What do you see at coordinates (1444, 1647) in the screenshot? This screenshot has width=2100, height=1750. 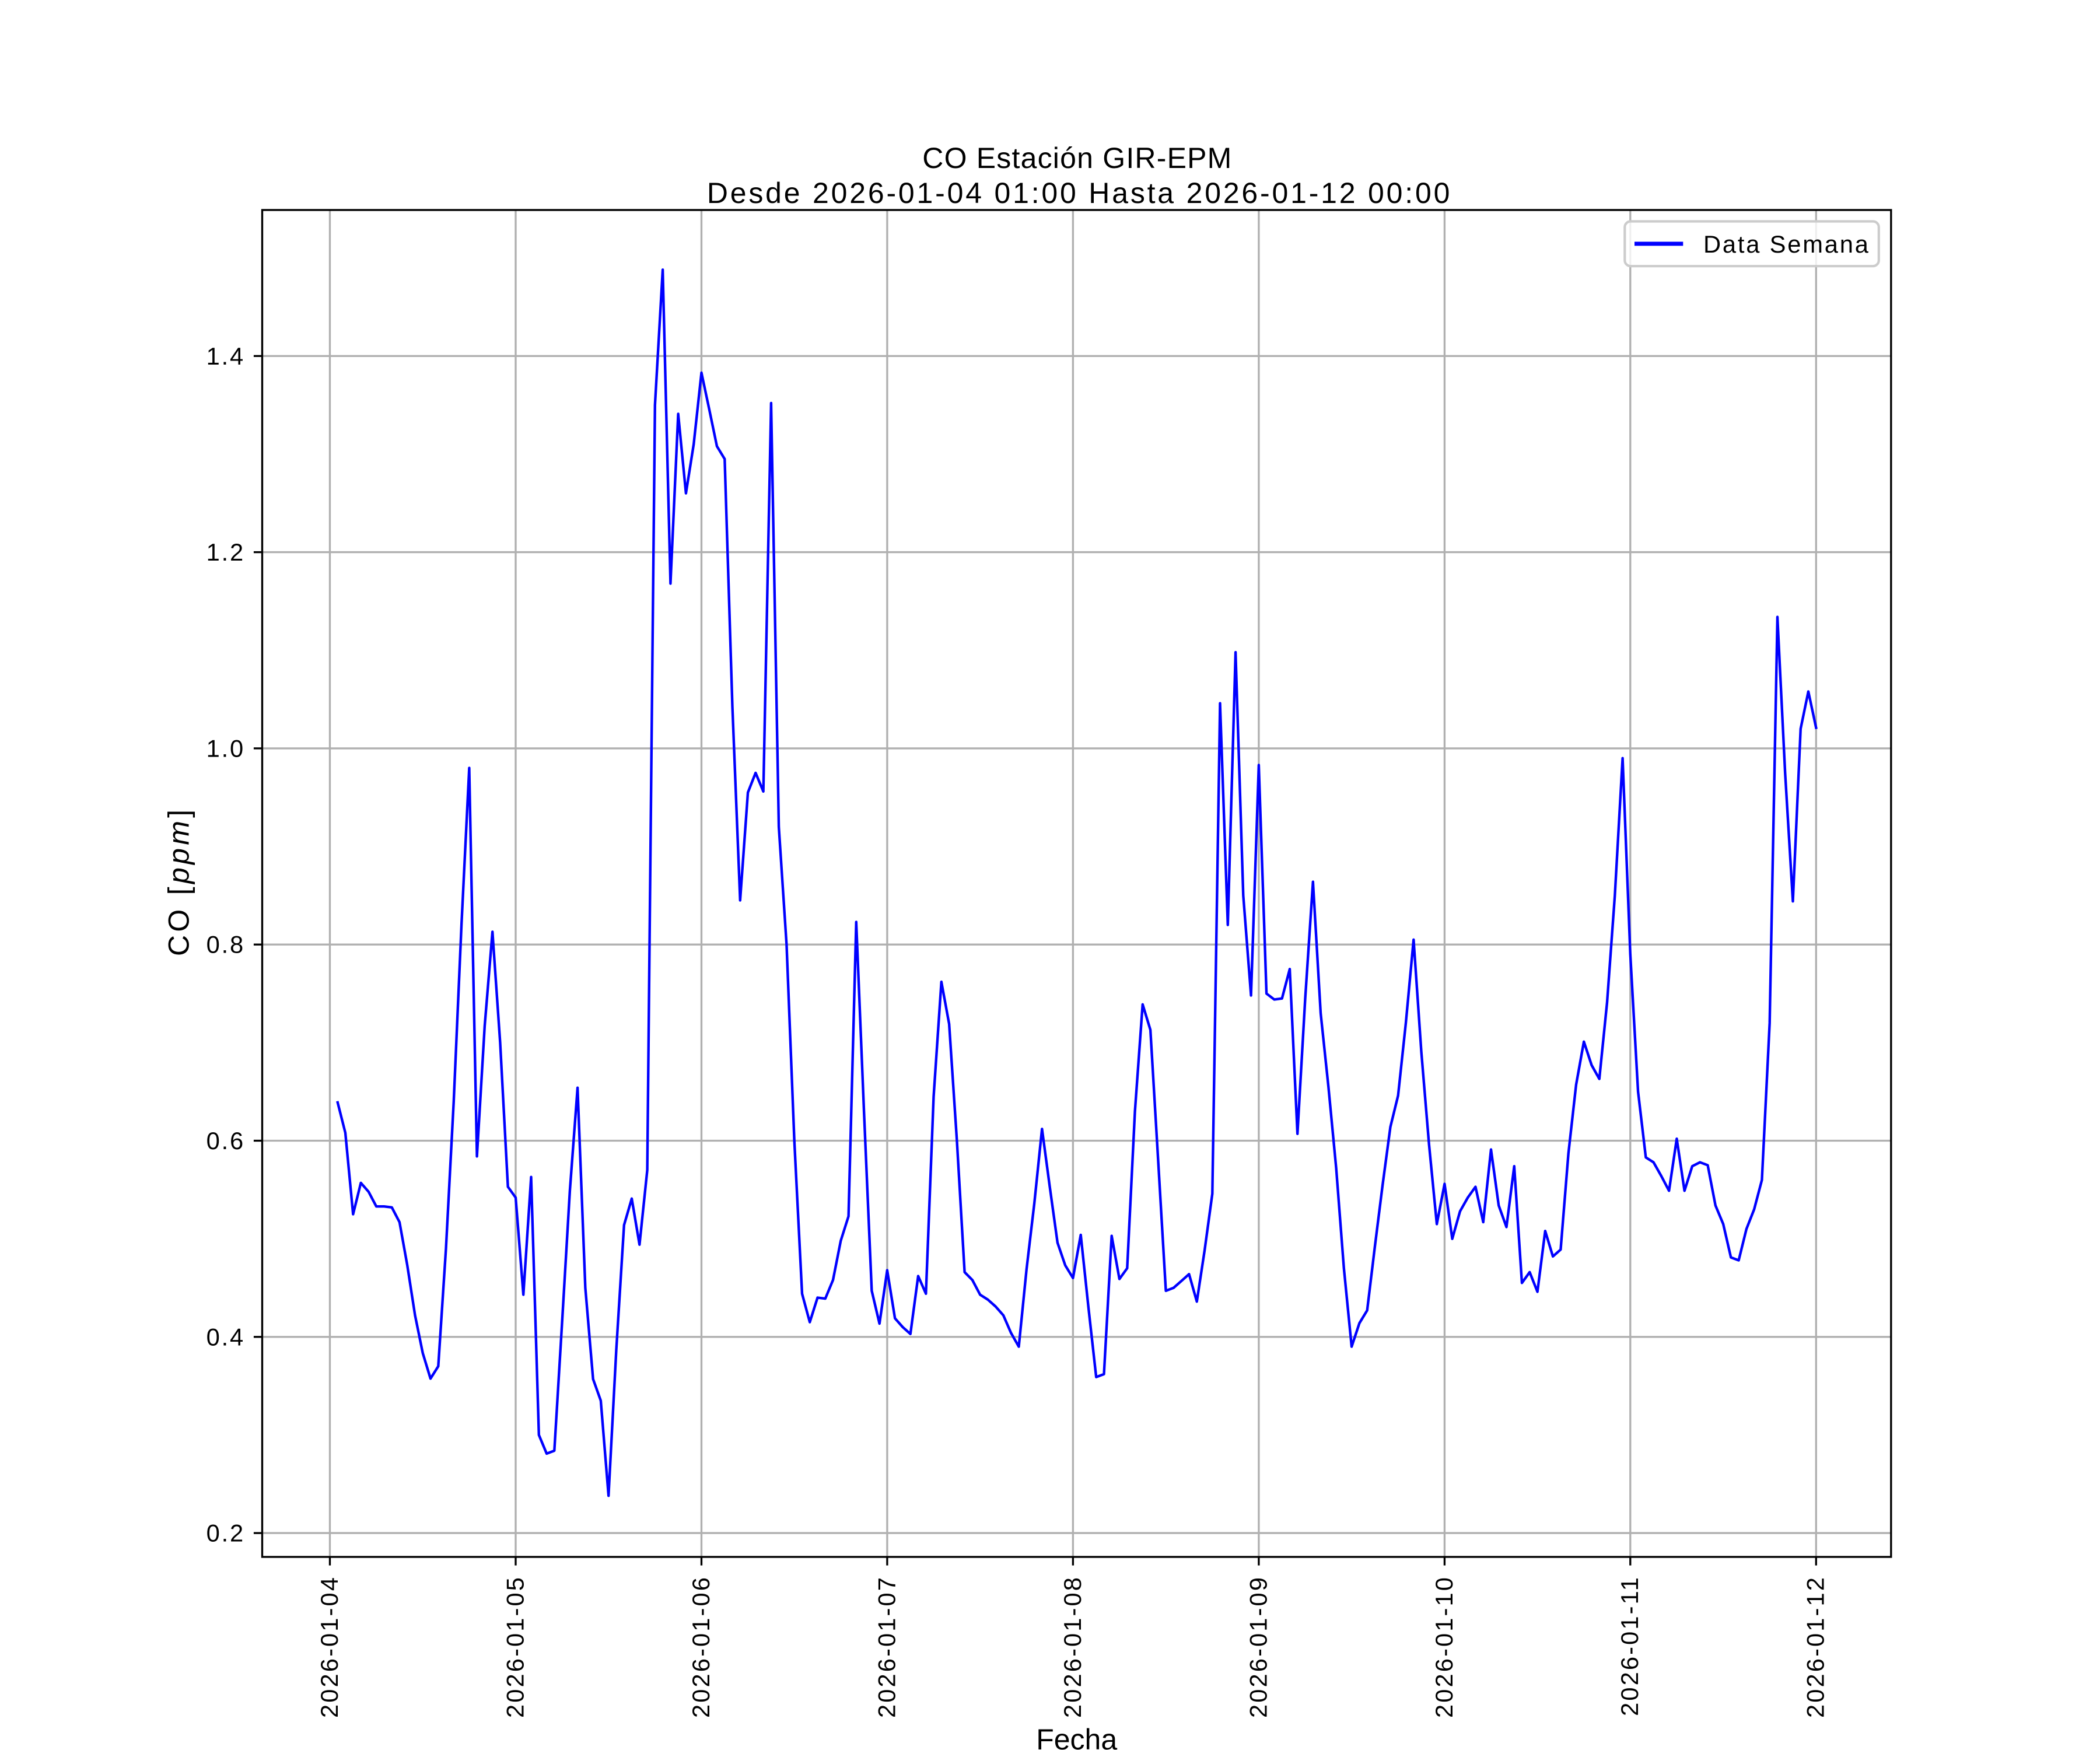 I see `svg-text: 2026-01-10` at bounding box center [1444, 1647].